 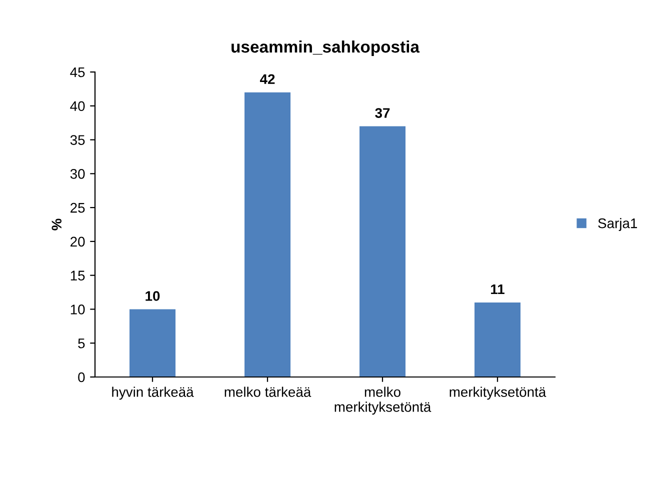 What do you see at coordinates (77, 241) in the screenshot?
I see `y-tick-label: 20` at bounding box center [77, 241].